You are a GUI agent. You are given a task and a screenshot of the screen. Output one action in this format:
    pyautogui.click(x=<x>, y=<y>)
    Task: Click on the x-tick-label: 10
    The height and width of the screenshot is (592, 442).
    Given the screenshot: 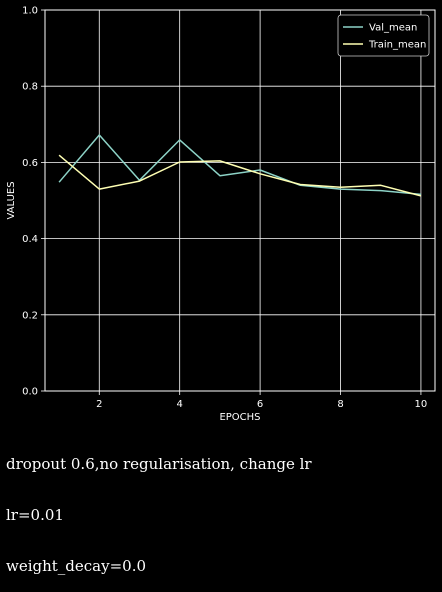 What is the action you would take?
    pyautogui.click(x=421, y=404)
    